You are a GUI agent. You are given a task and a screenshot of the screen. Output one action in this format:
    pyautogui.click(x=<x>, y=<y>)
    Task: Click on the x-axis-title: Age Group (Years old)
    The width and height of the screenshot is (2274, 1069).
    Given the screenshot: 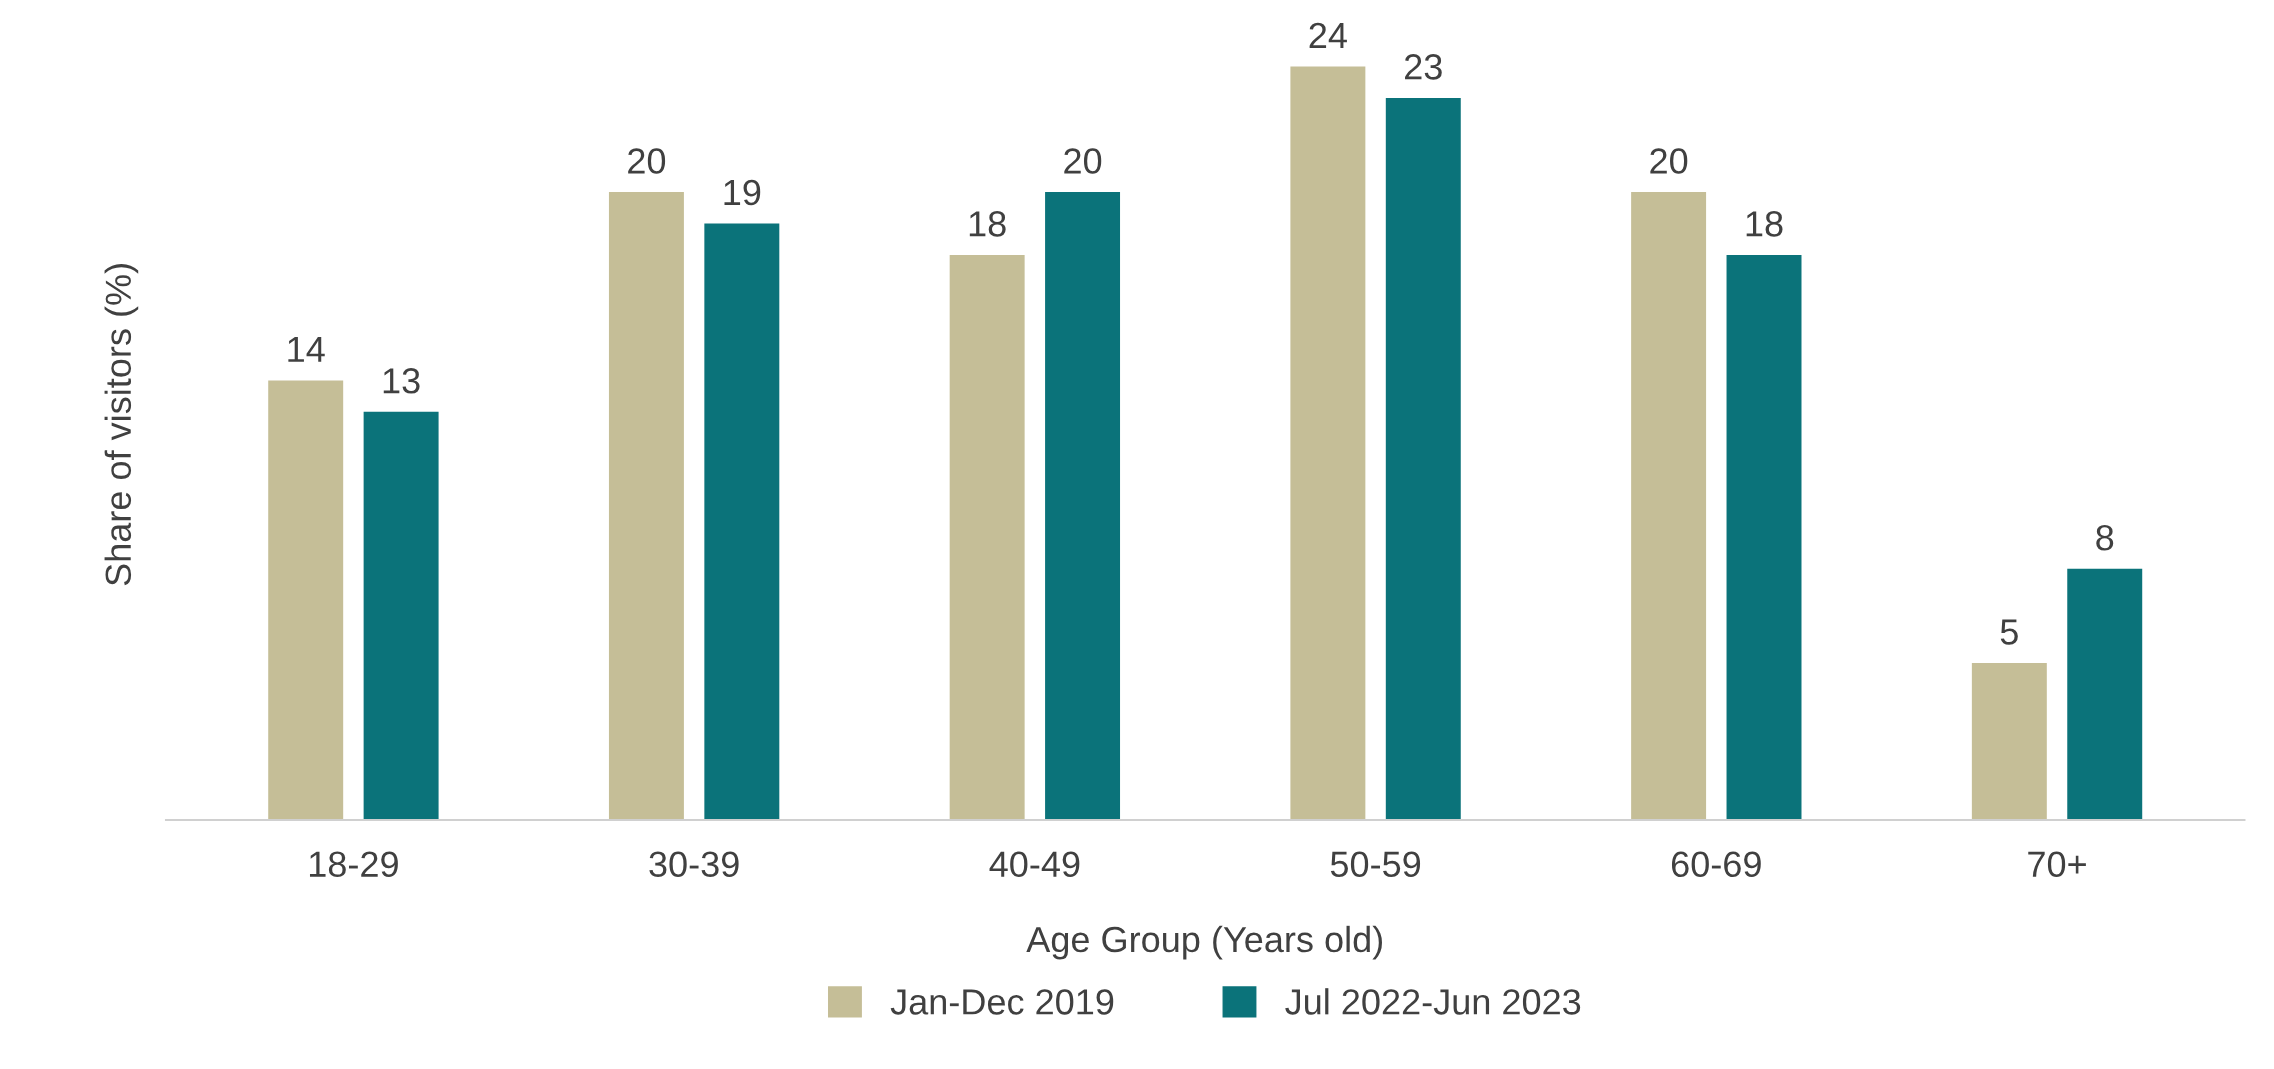 What is the action you would take?
    pyautogui.click(x=1204, y=942)
    